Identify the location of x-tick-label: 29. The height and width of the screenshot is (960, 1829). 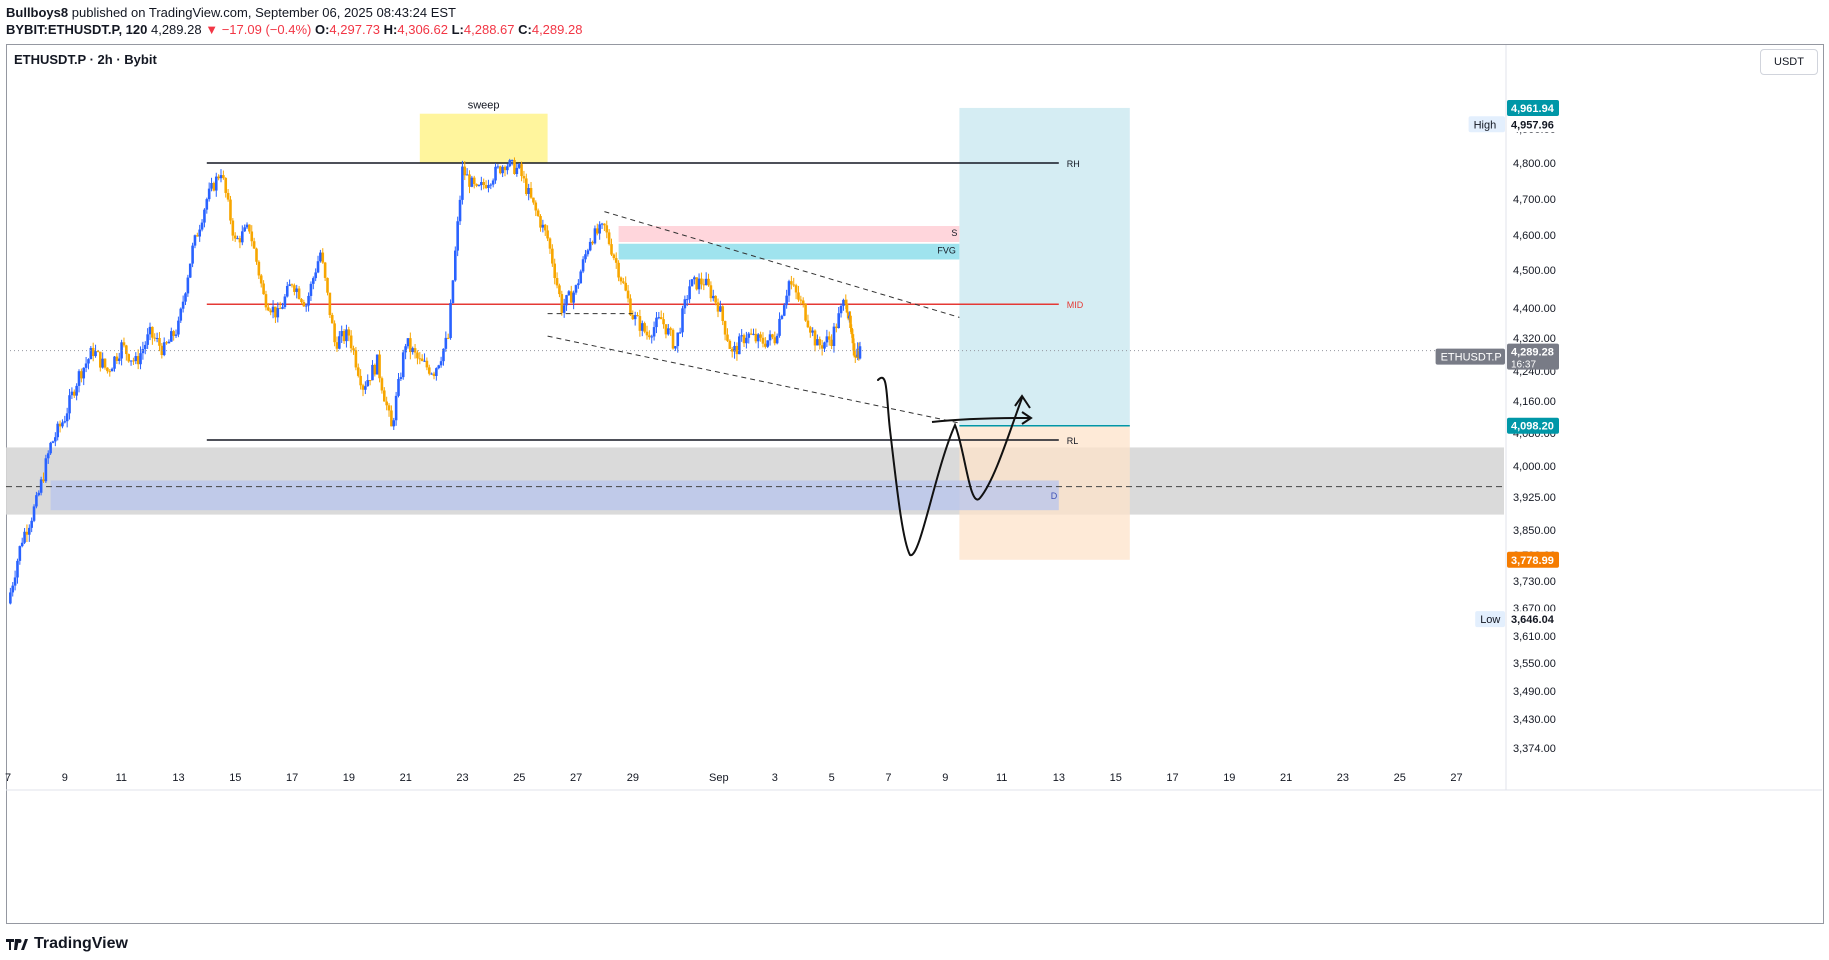
(633, 778).